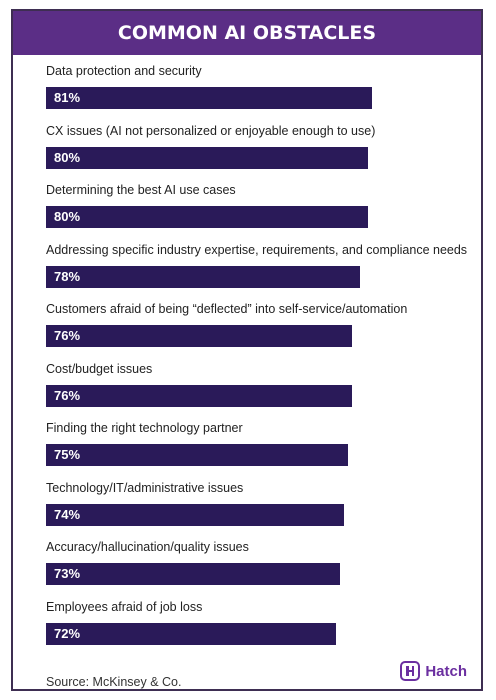  What do you see at coordinates (114, 682) in the screenshot?
I see `source-note: Source: McKinsey & Co.` at bounding box center [114, 682].